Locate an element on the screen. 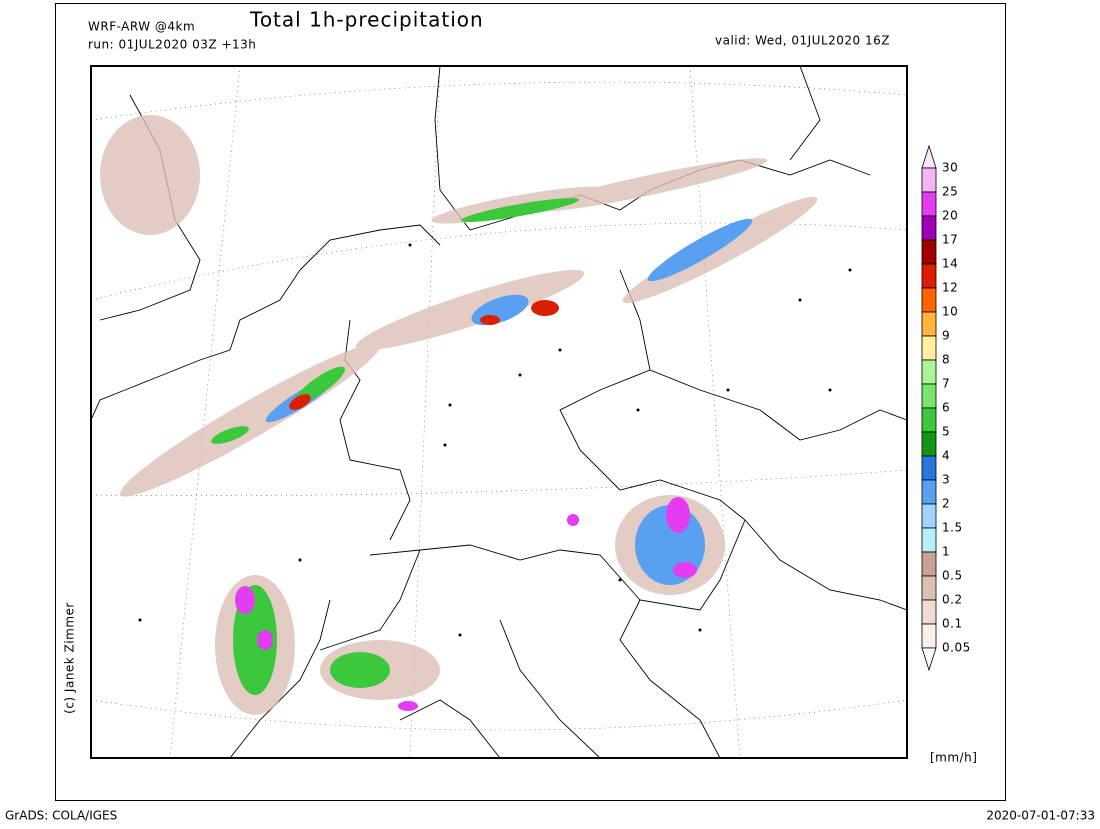 The width and height of the screenshot is (1100, 829). model-label: WRF-ARW @4km is located at coordinates (141, 27).